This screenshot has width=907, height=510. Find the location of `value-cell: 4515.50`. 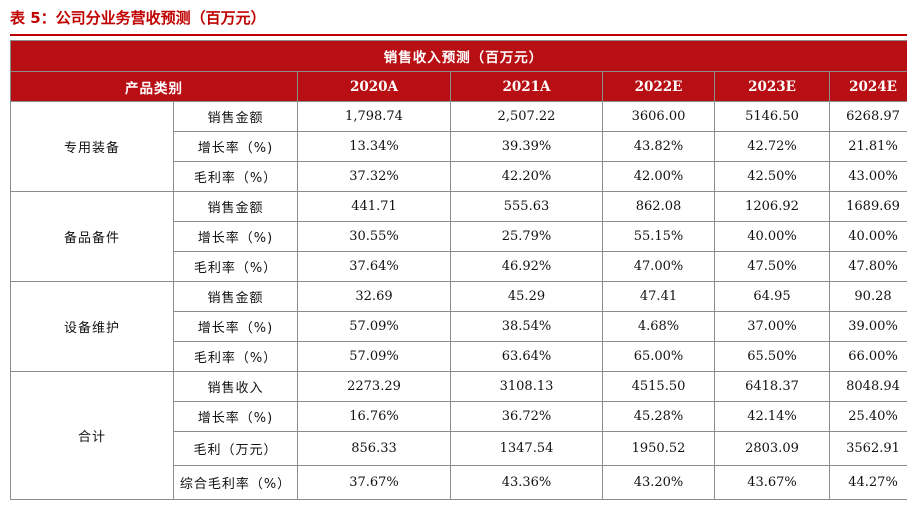

value-cell: 4515.50 is located at coordinates (658, 386).